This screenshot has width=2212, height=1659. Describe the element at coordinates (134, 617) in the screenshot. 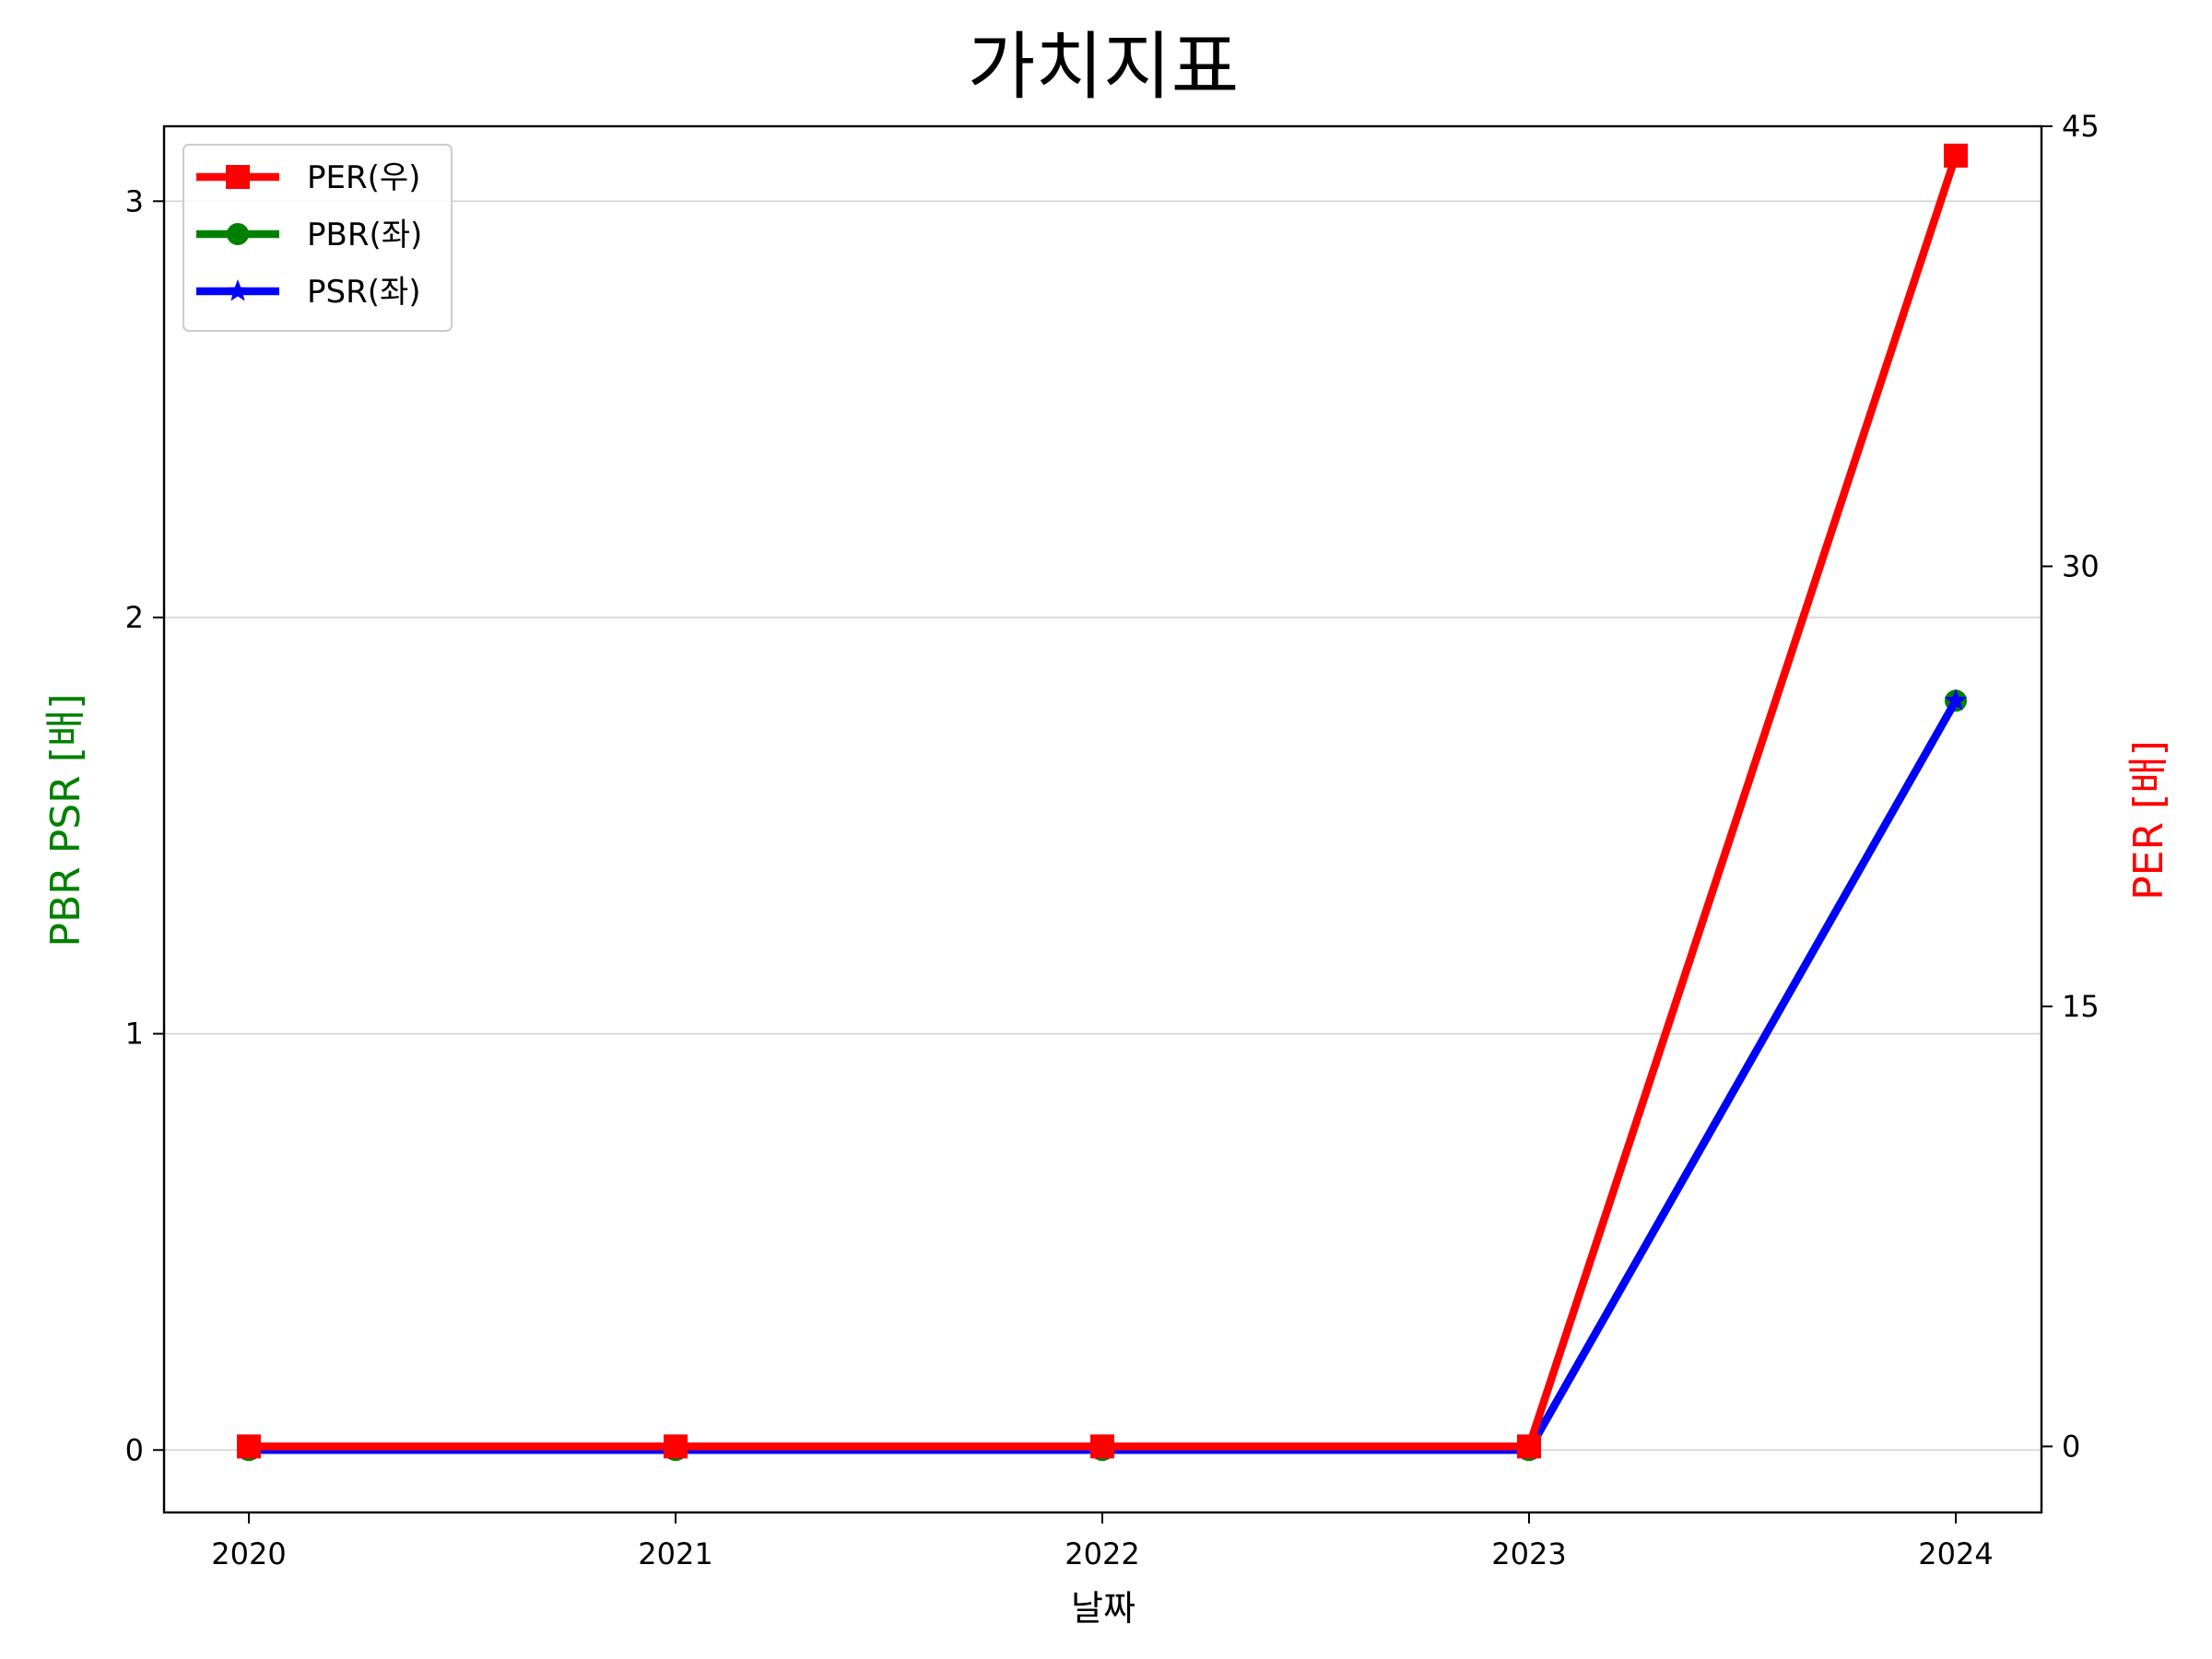

I see `left-y-tick-label: 2` at that location.